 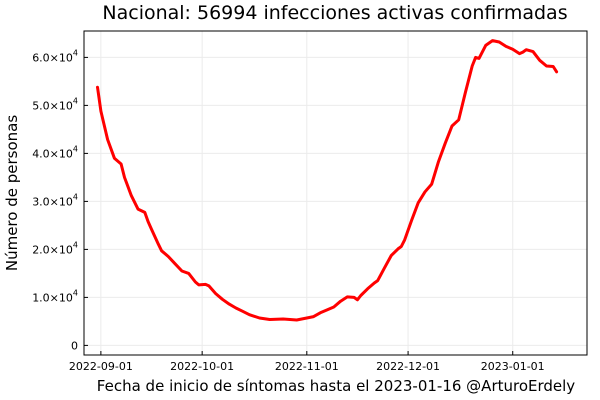 What do you see at coordinates (55, 296) in the screenshot?
I see `y-tick-label: 1.0×10⁴` at bounding box center [55, 296].